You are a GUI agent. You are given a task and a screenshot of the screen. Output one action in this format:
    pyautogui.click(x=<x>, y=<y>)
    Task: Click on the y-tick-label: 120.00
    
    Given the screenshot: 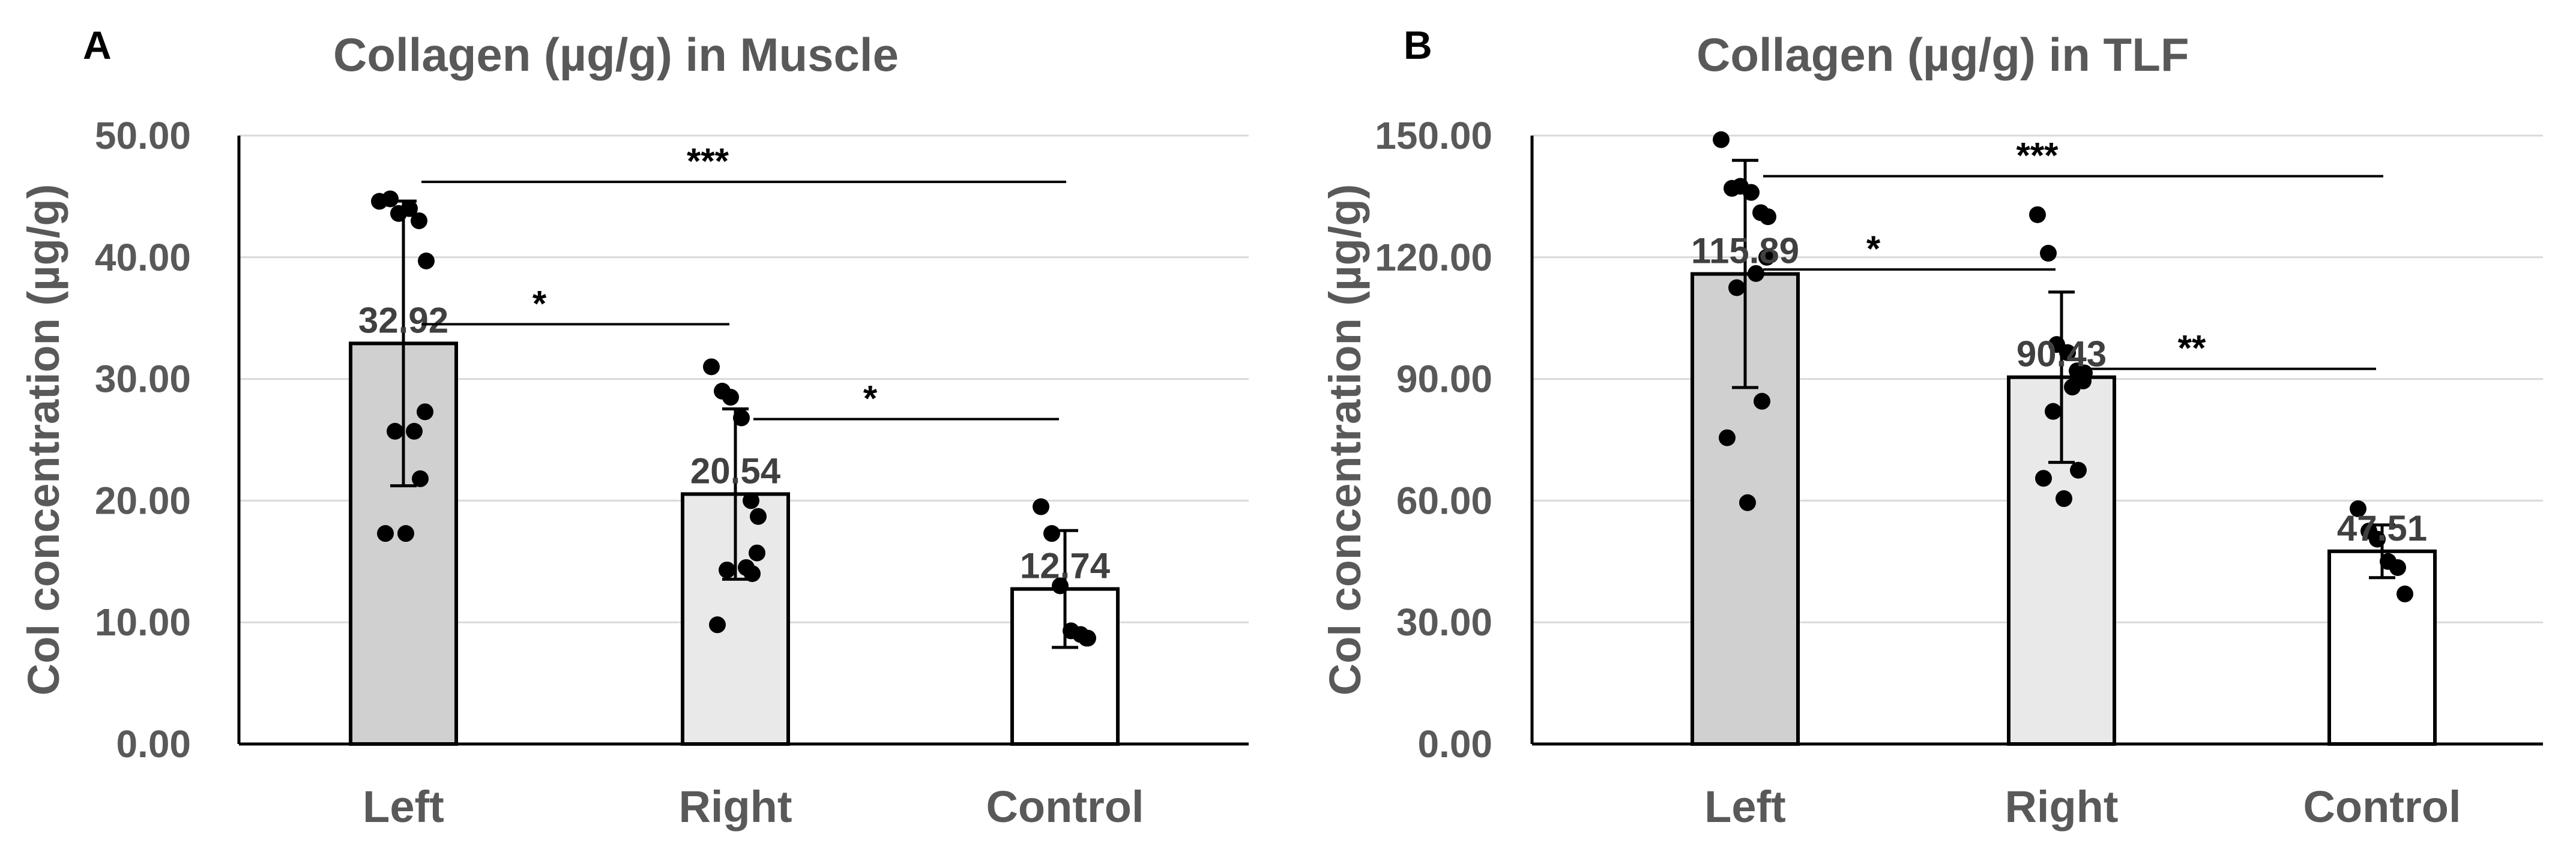 What is the action you would take?
    pyautogui.click(x=1433, y=257)
    